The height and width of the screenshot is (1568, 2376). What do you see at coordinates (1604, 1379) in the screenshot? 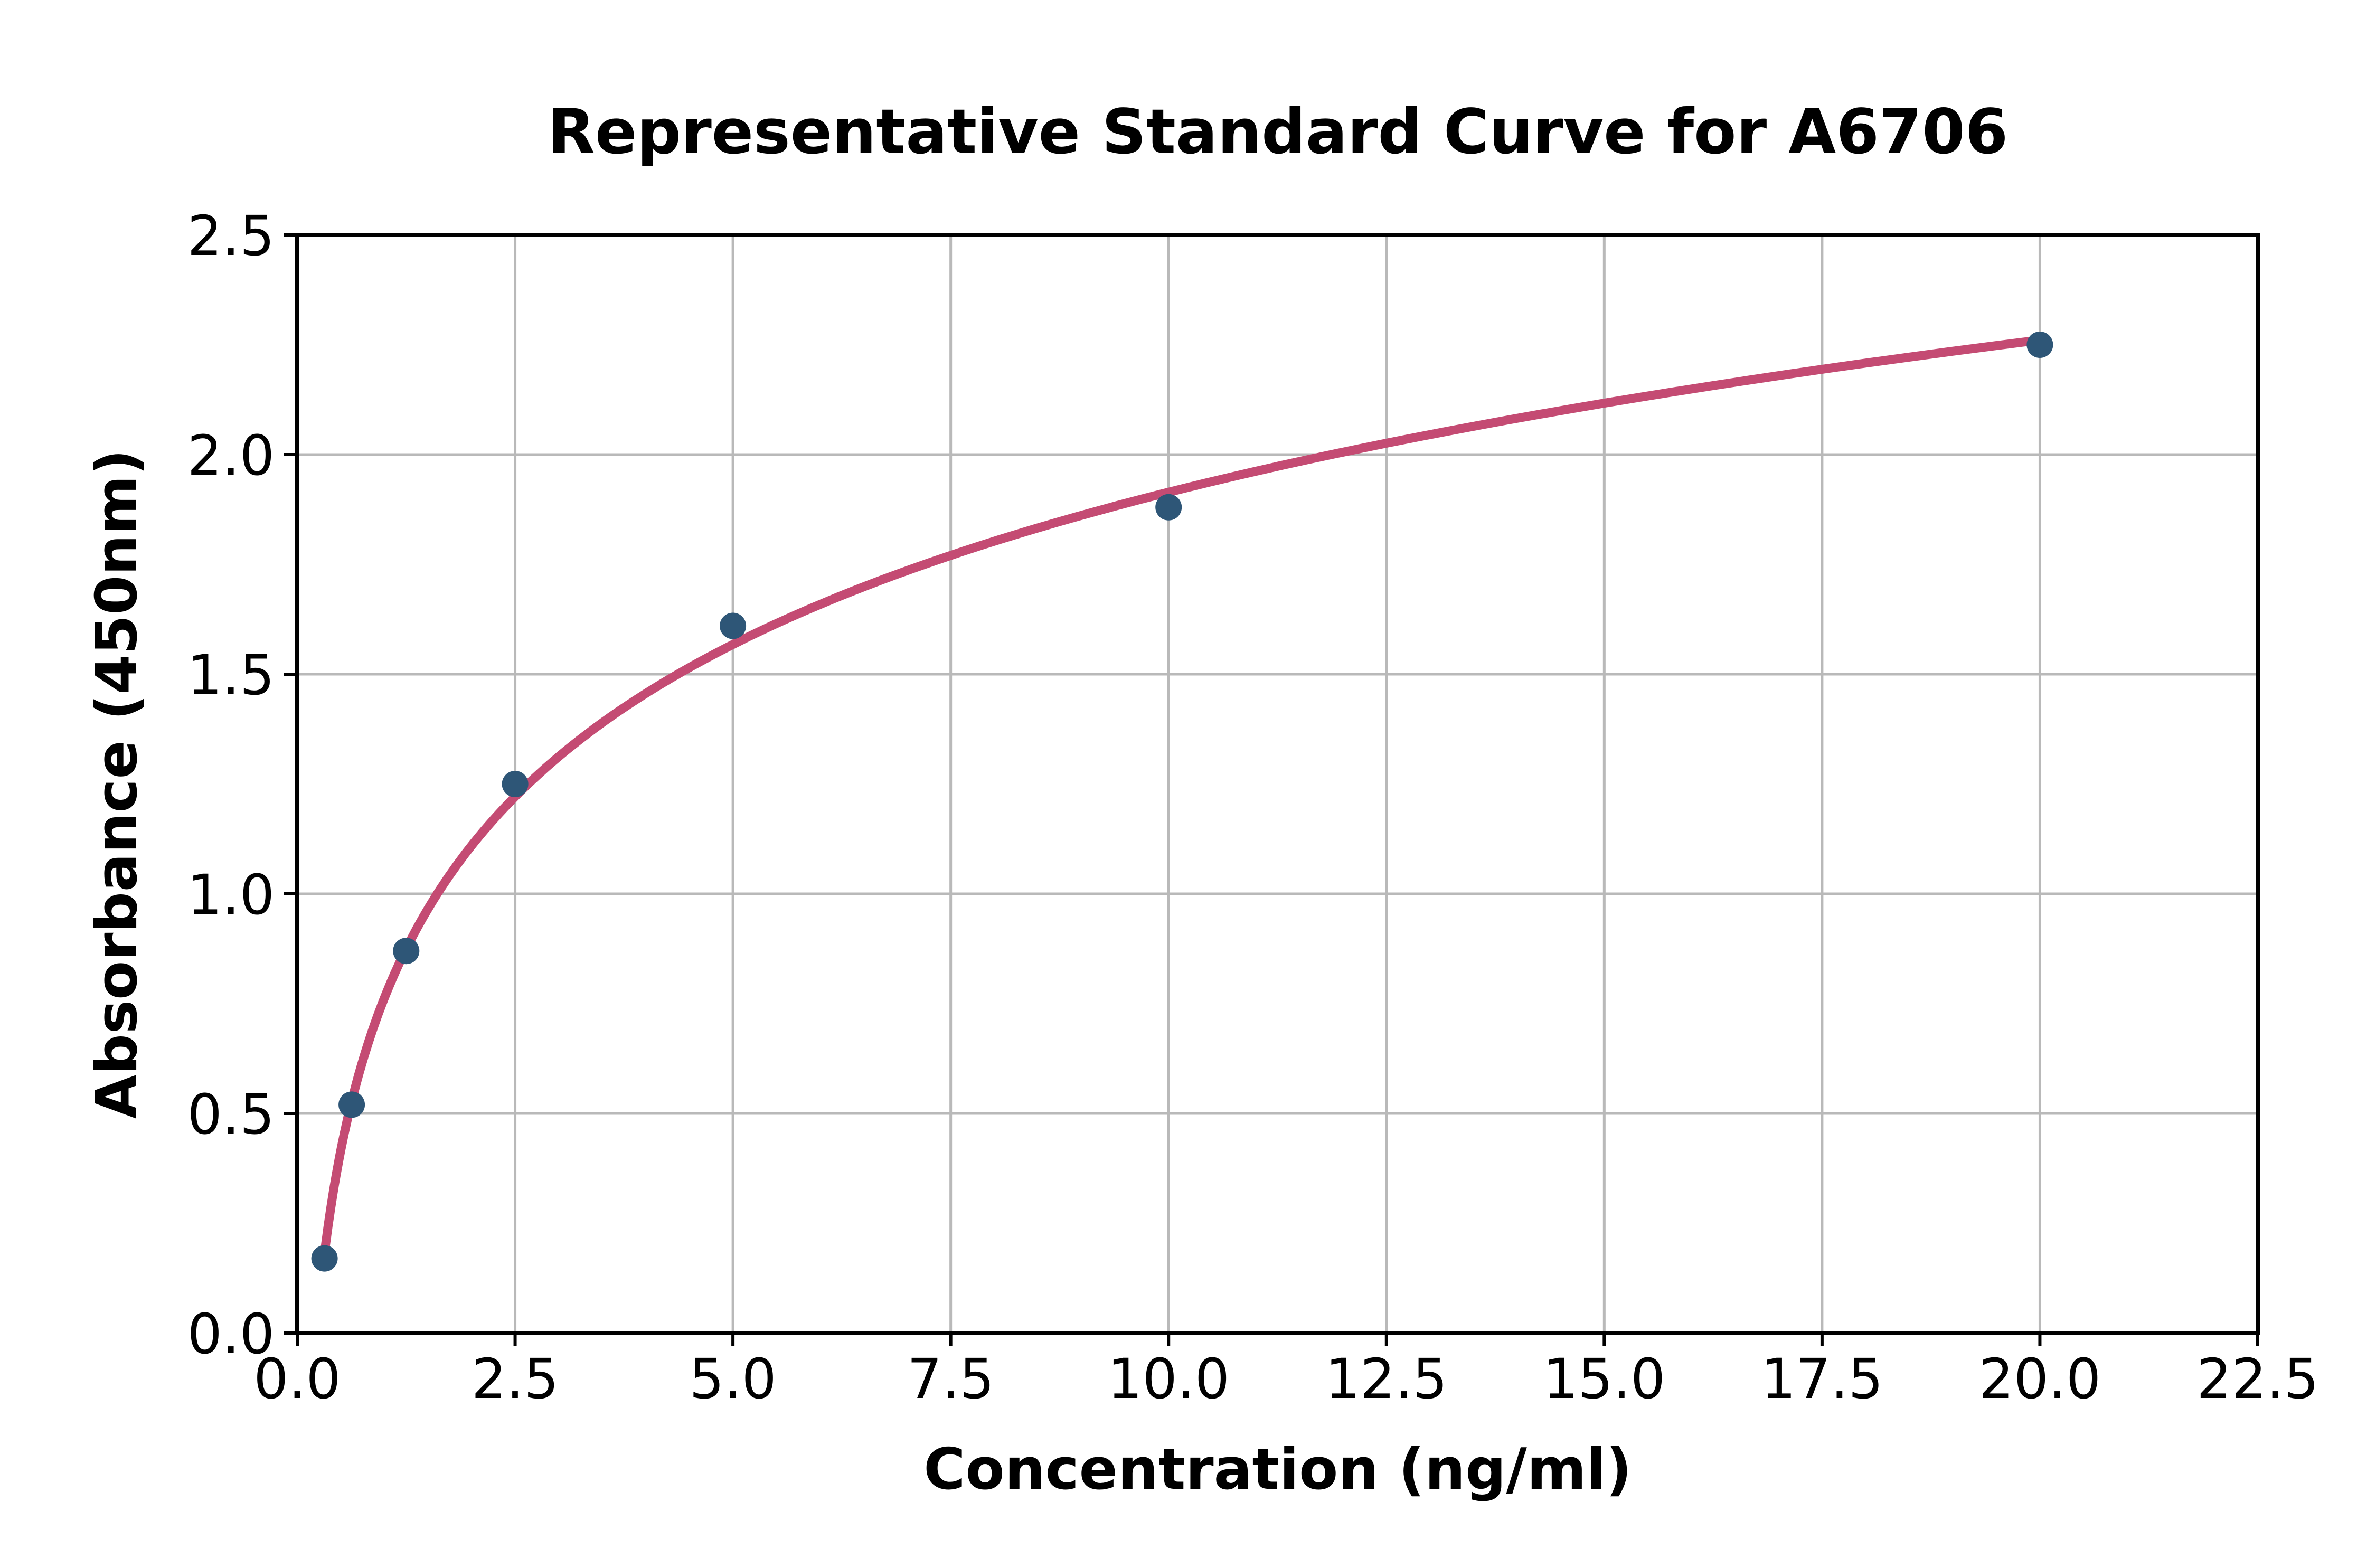
I see `x-tick-label: 15.0` at bounding box center [1604, 1379].